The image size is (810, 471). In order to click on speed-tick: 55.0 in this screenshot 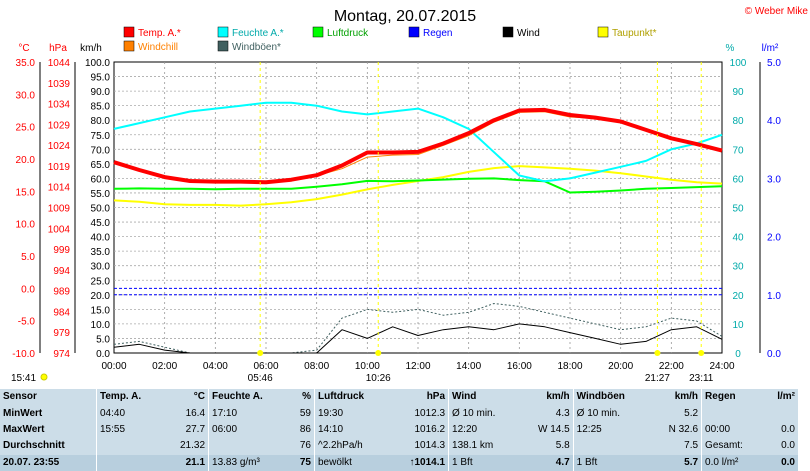, I will do `click(101, 194)`.